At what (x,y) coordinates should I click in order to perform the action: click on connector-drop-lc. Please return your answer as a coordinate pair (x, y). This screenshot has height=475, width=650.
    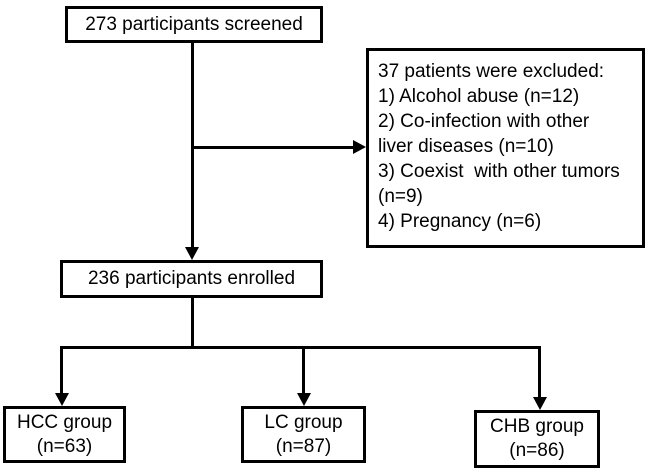
    Looking at the image, I should click on (303, 369).